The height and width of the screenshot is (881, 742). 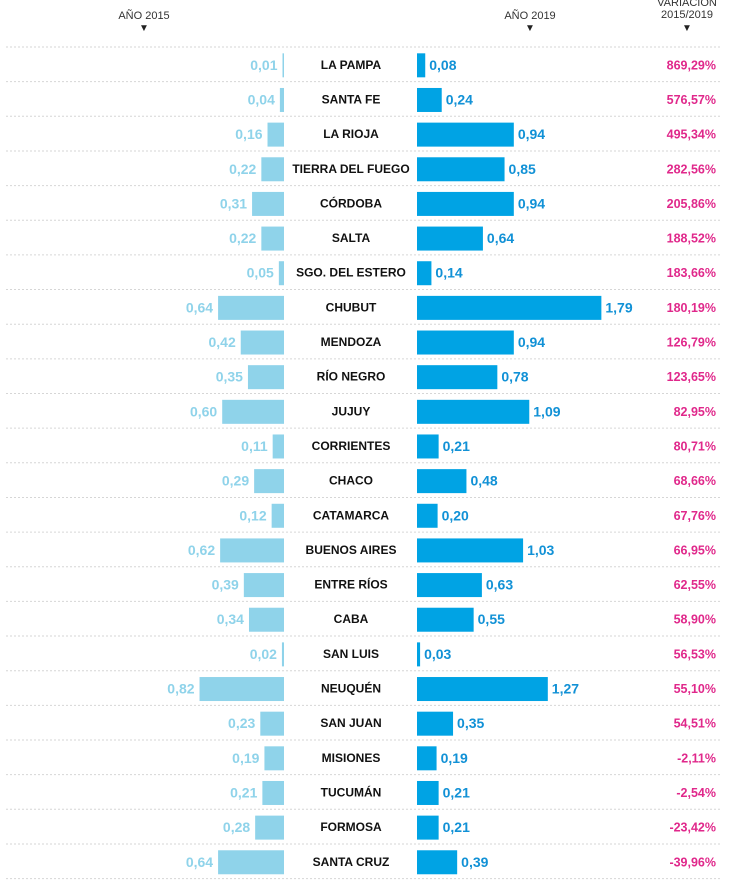 What do you see at coordinates (695, 516) in the screenshot?
I see `variation-value: 67,76%` at bounding box center [695, 516].